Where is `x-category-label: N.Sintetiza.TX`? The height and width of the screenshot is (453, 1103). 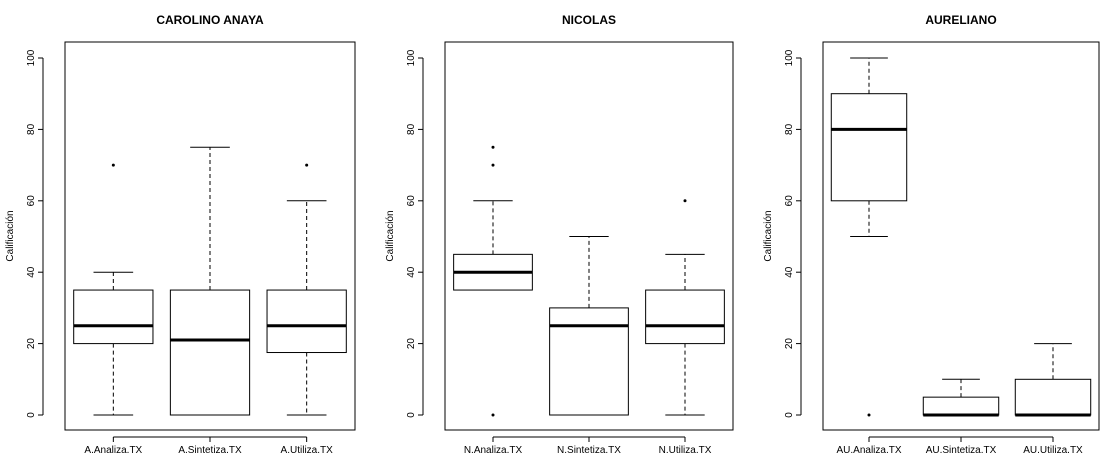
x-category-label: N.Sintetiza.TX is located at coordinates (589, 449).